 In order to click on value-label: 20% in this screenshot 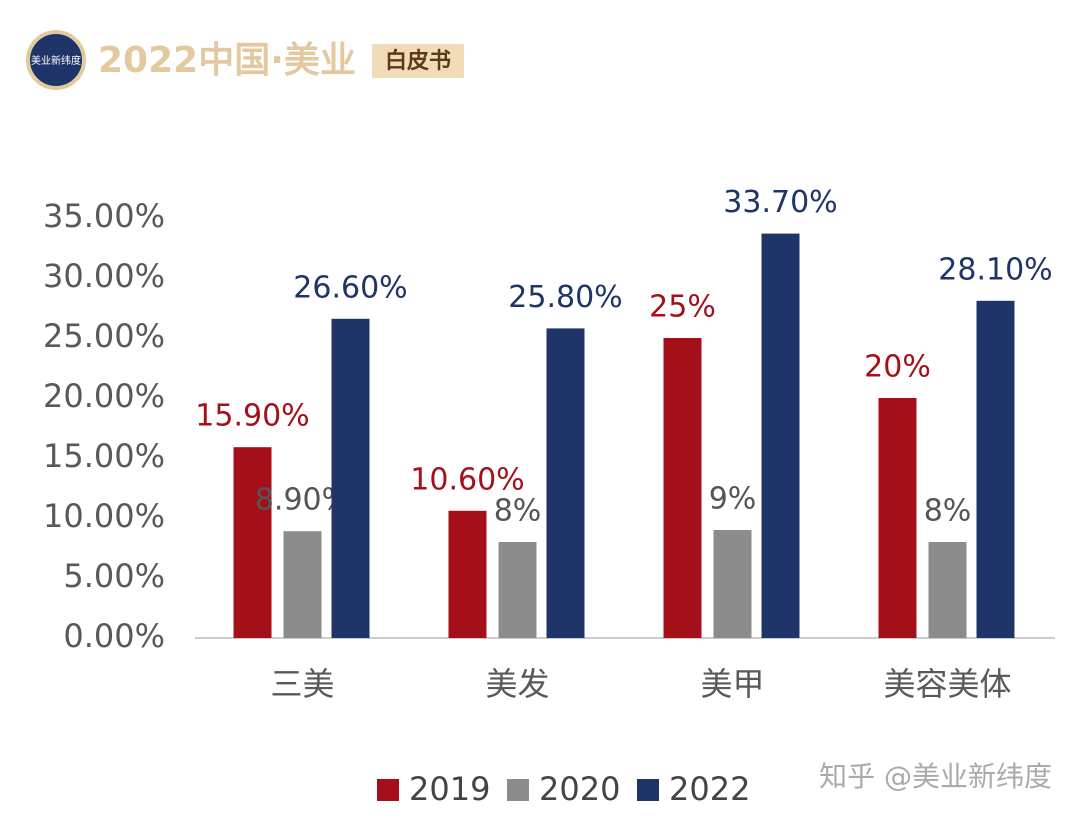, I will do `click(897, 367)`.